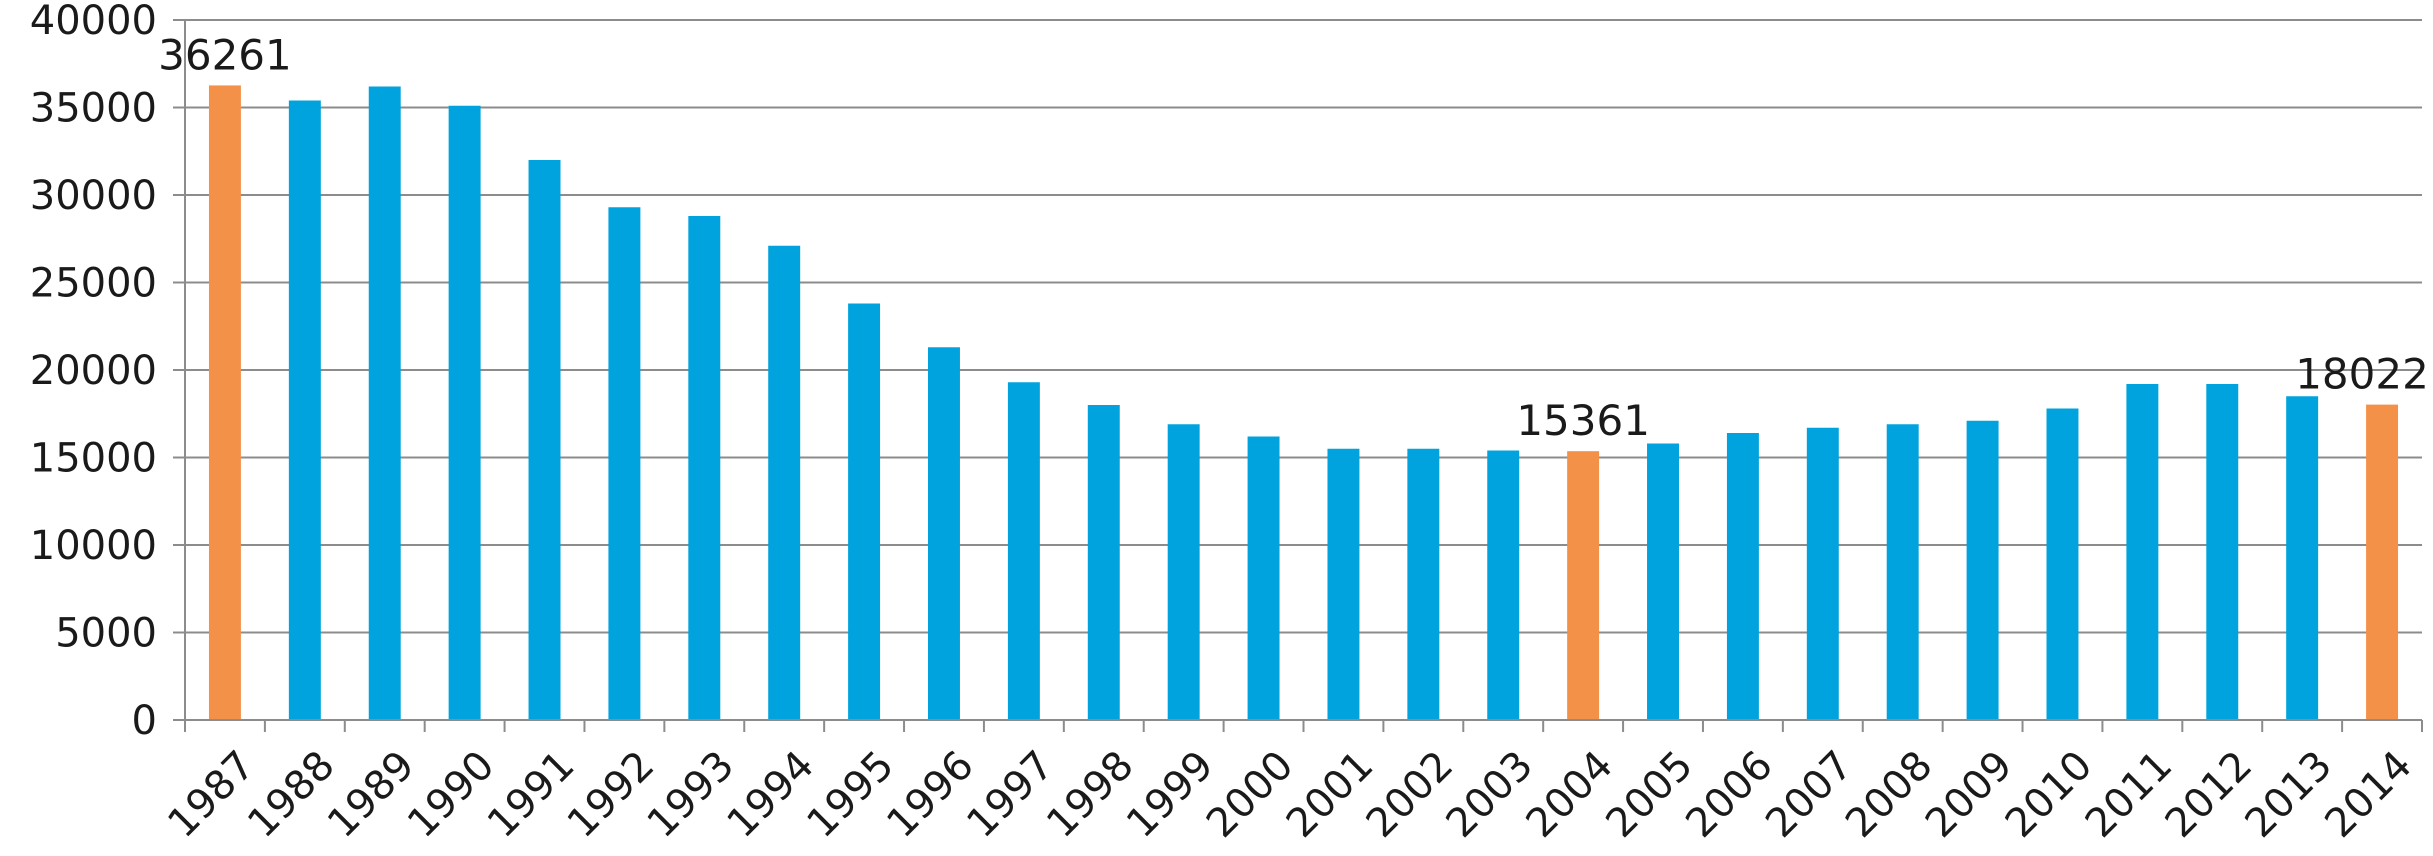 The width and height of the screenshot is (2433, 856). What do you see at coordinates (1822, 573) in the screenshot?
I see `bar-2007` at bounding box center [1822, 573].